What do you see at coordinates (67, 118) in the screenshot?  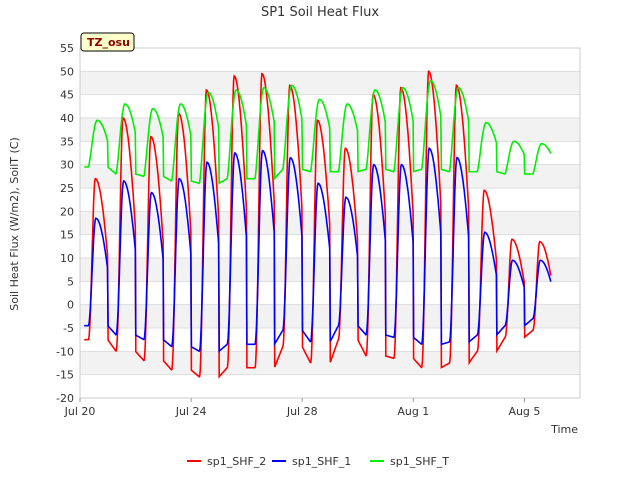 I see `y-tick-label: 40` at bounding box center [67, 118].